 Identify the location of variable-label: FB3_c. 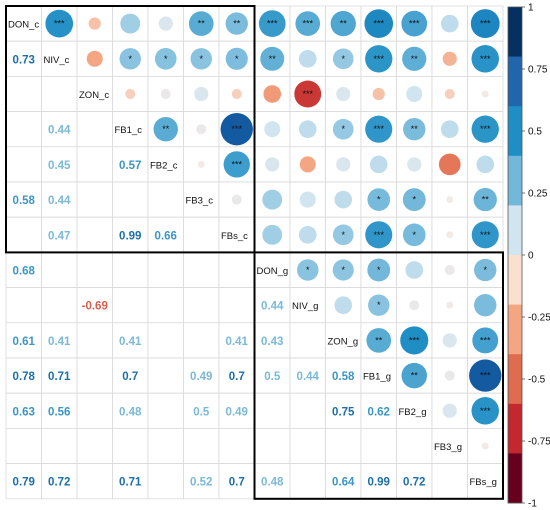
(200, 201).